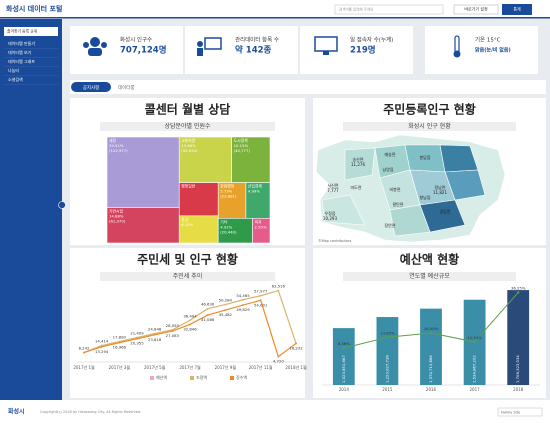 This screenshot has width=550, height=423. Describe the element at coordinates (187, 259) in the screenshot. I see `panel-title: 주민세 및 인구 현황` at that location.